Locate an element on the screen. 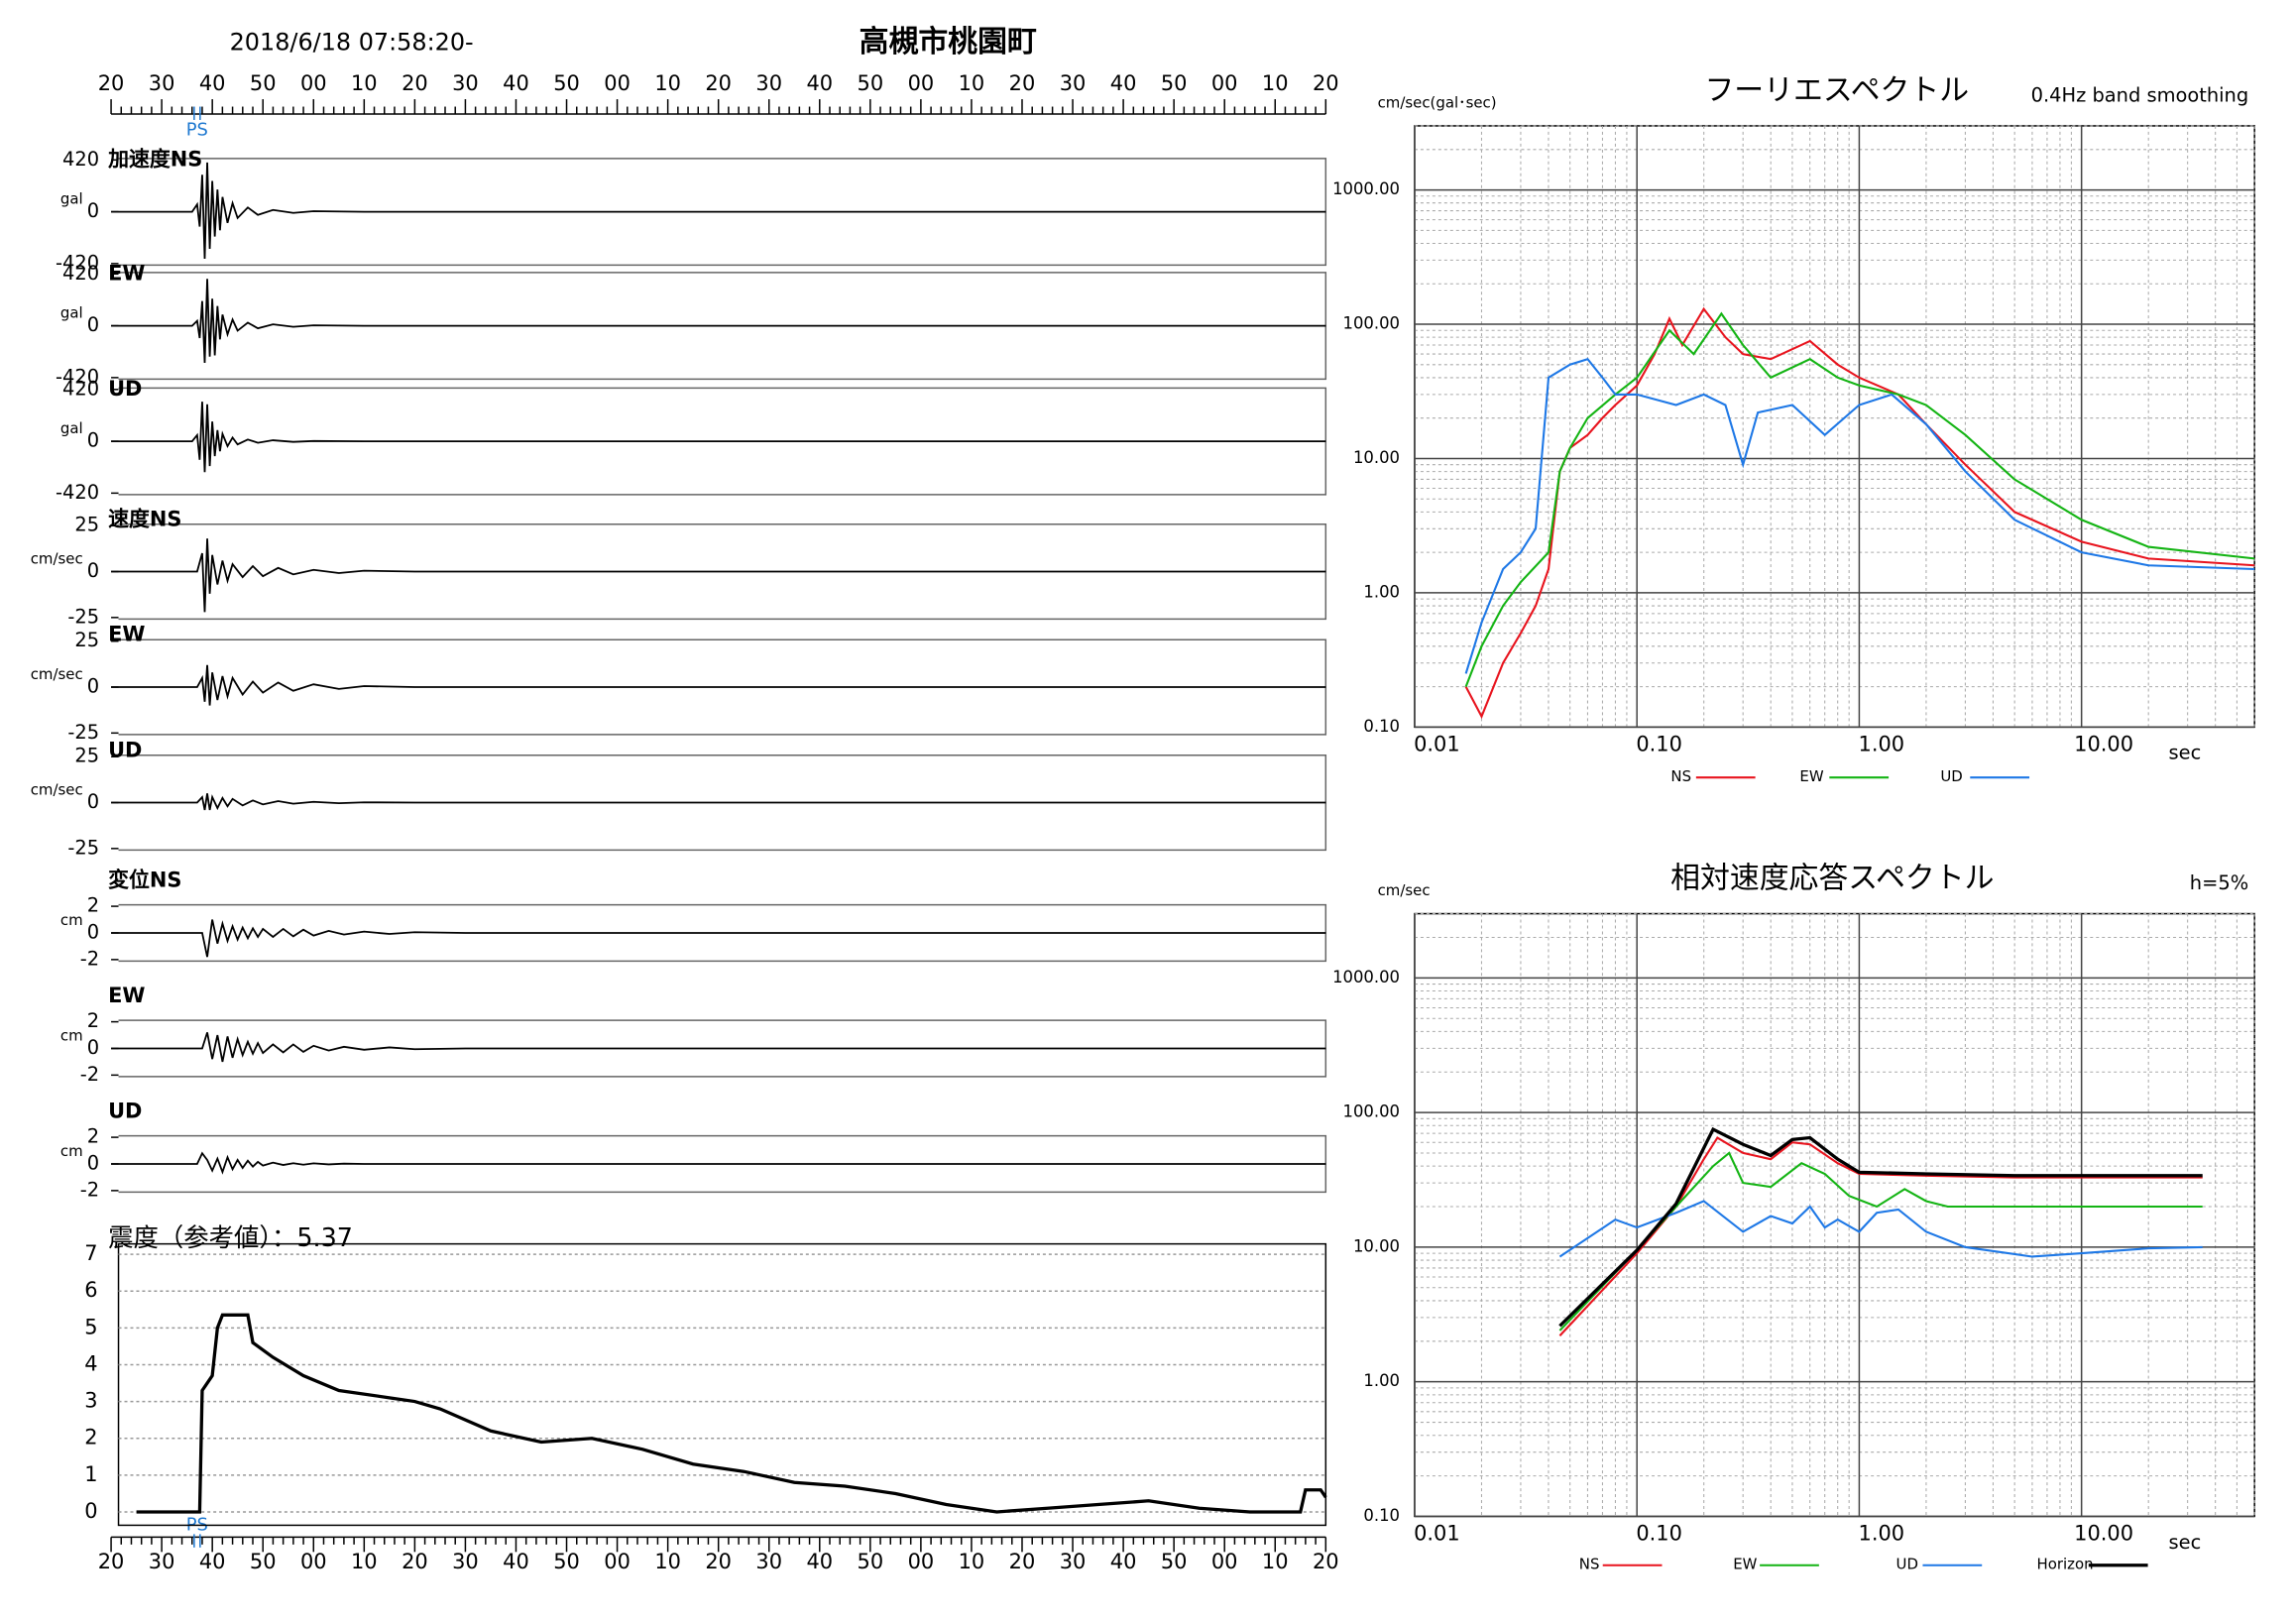 The width and height of the screenshot is (2296, 1623). y-axis-label: cm/sec(gal･sec) is located at coordinates (1438, 103).